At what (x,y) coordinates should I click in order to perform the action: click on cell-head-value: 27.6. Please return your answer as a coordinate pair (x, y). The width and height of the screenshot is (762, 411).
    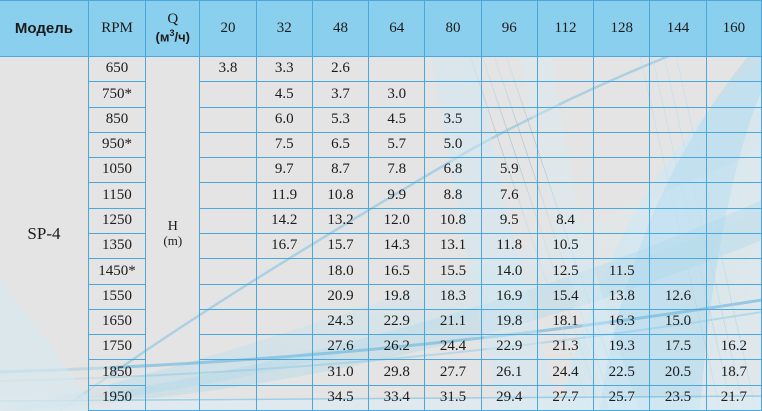
    Looking at the image, I should click on (340, 347).